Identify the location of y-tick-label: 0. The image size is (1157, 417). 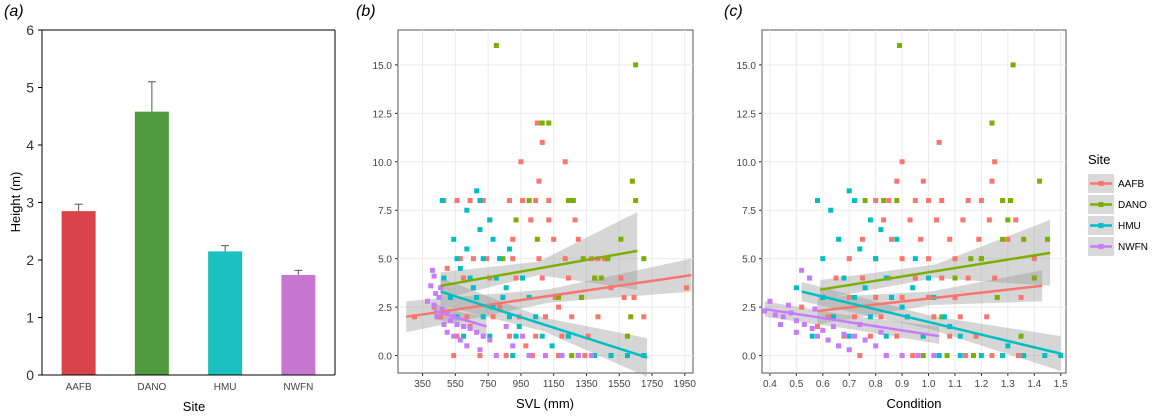
(30, 375).